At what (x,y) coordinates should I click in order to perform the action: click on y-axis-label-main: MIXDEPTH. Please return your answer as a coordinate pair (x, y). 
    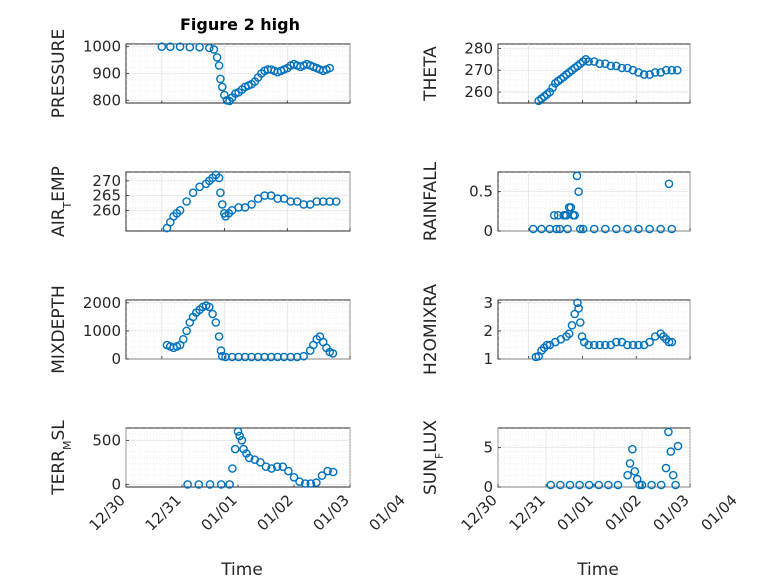
    Looking at the image, I should click on (59, 329).